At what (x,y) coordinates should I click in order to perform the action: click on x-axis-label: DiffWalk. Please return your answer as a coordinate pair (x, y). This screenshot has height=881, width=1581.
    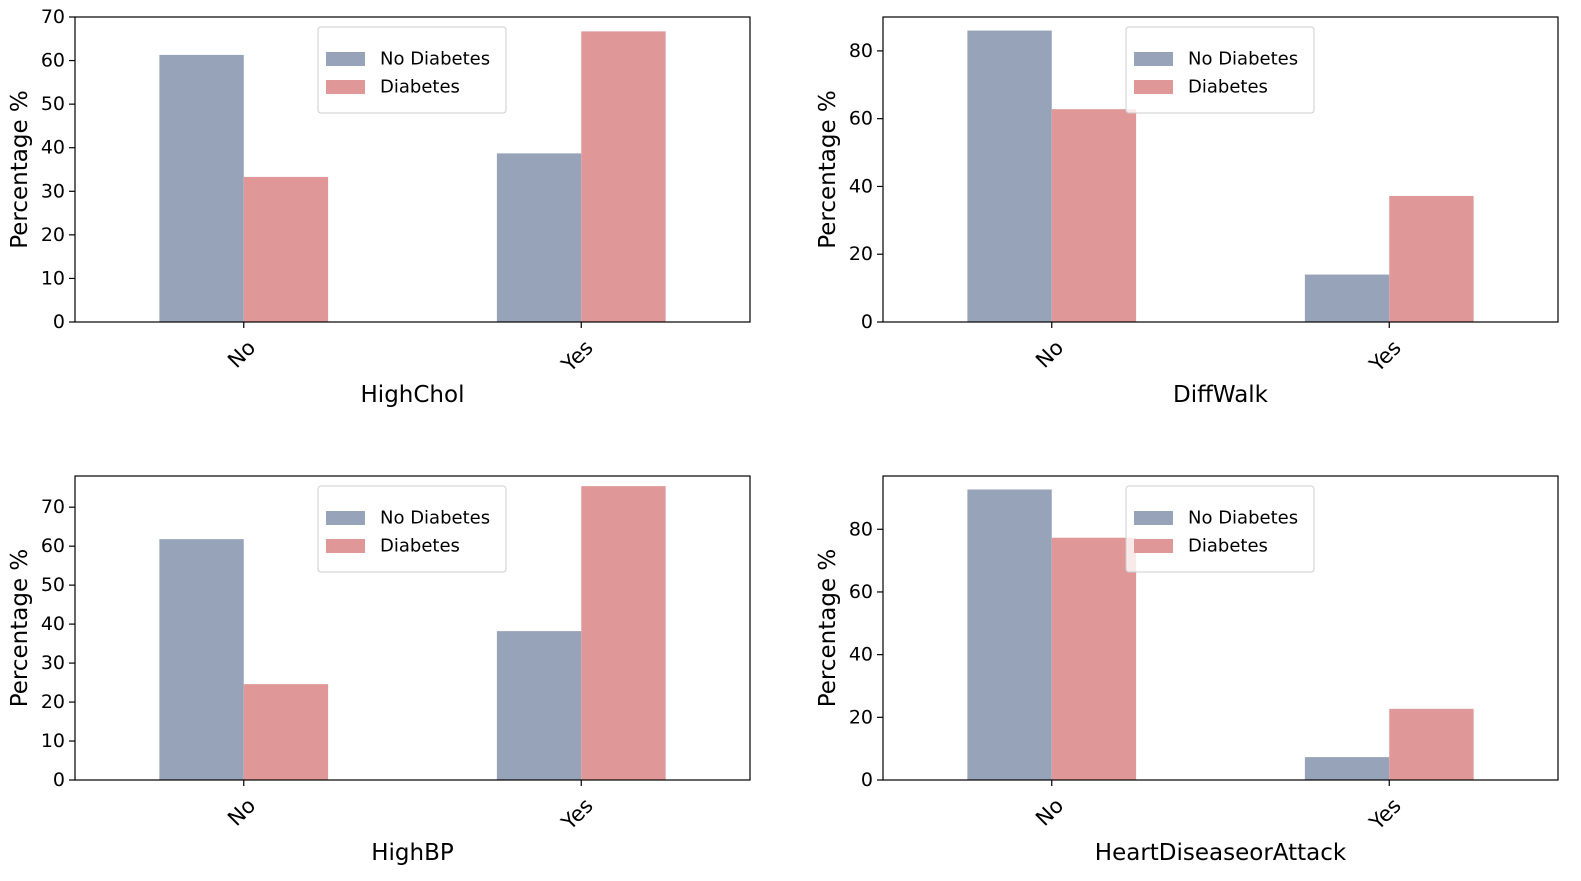
    Looking at the image, I should click on (1221, 395).